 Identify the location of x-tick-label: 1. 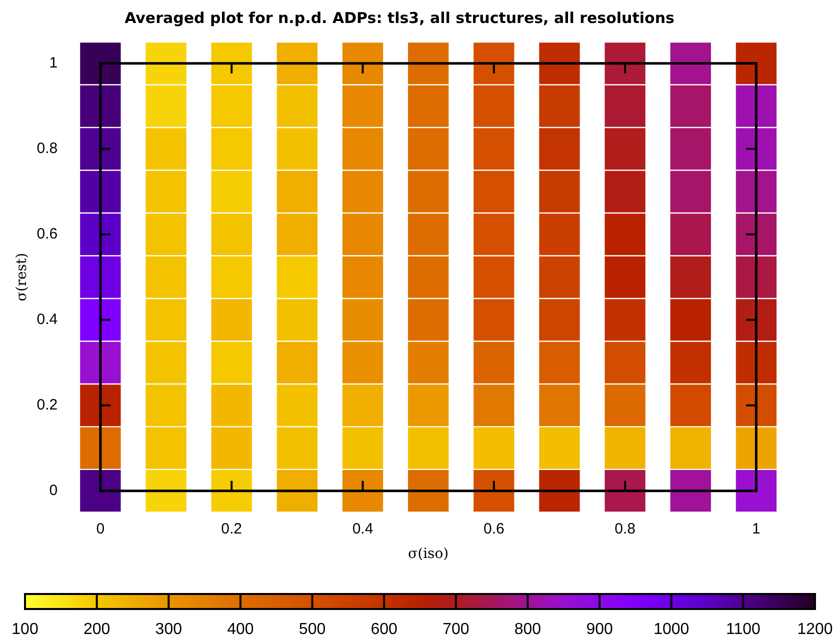
(756, 529).